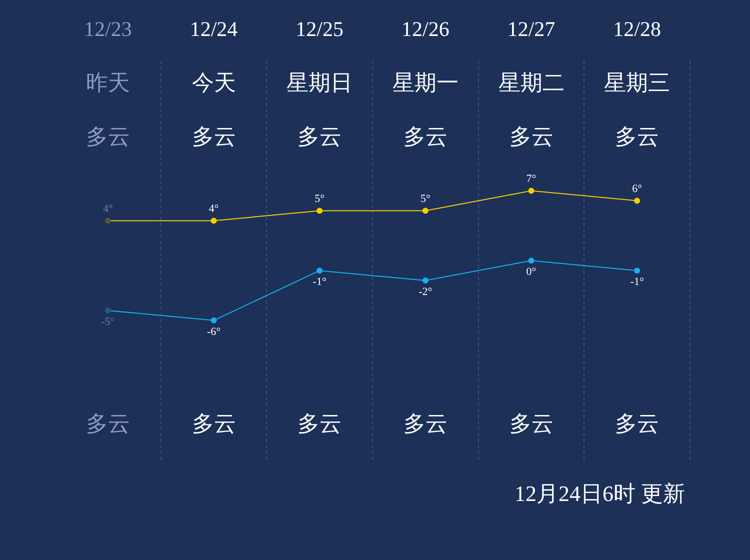  I want to click on x-tick-label: 12/25, so click(320, 29).